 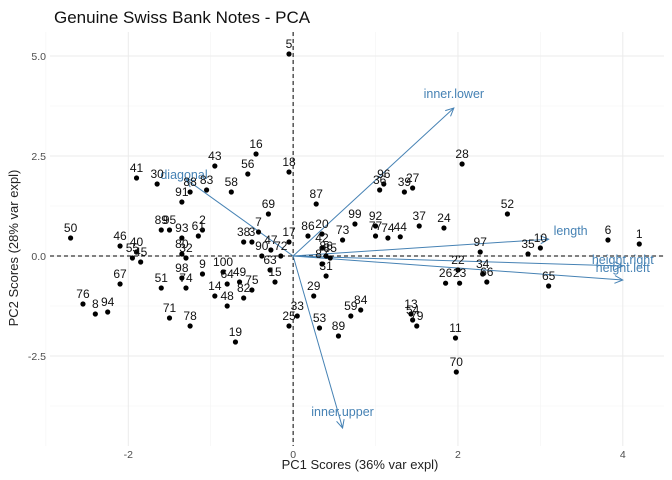 I want to click on score-point: 14, so click(x=215, y=289).